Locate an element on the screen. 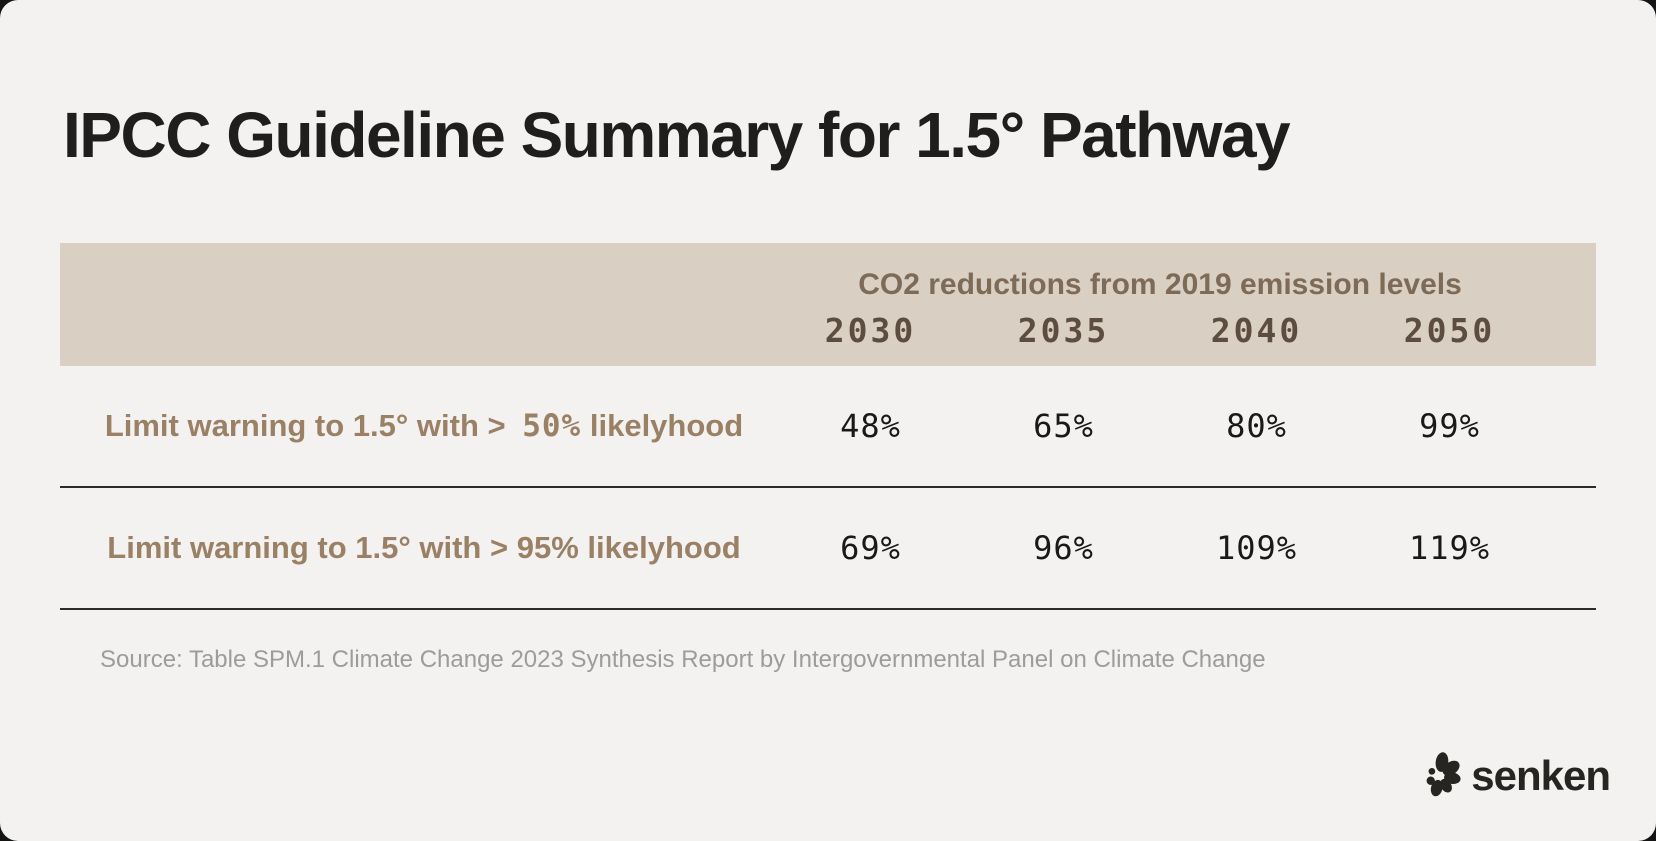 This screenshot has height=841, width=1656. header-year-2035: 2035 is located at coordinates (1063, 330).